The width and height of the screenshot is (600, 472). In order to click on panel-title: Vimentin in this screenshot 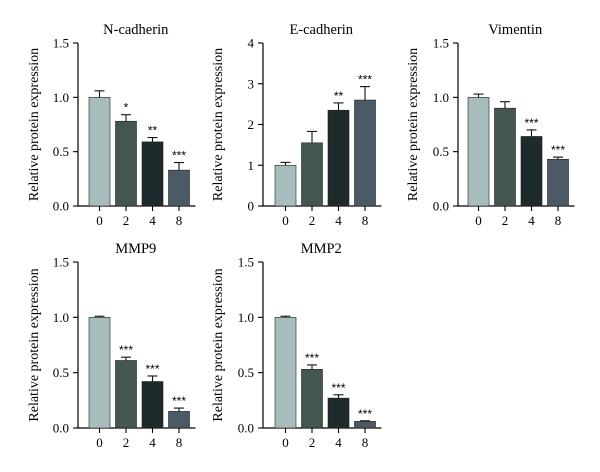, I will do `click(515, 30)`.